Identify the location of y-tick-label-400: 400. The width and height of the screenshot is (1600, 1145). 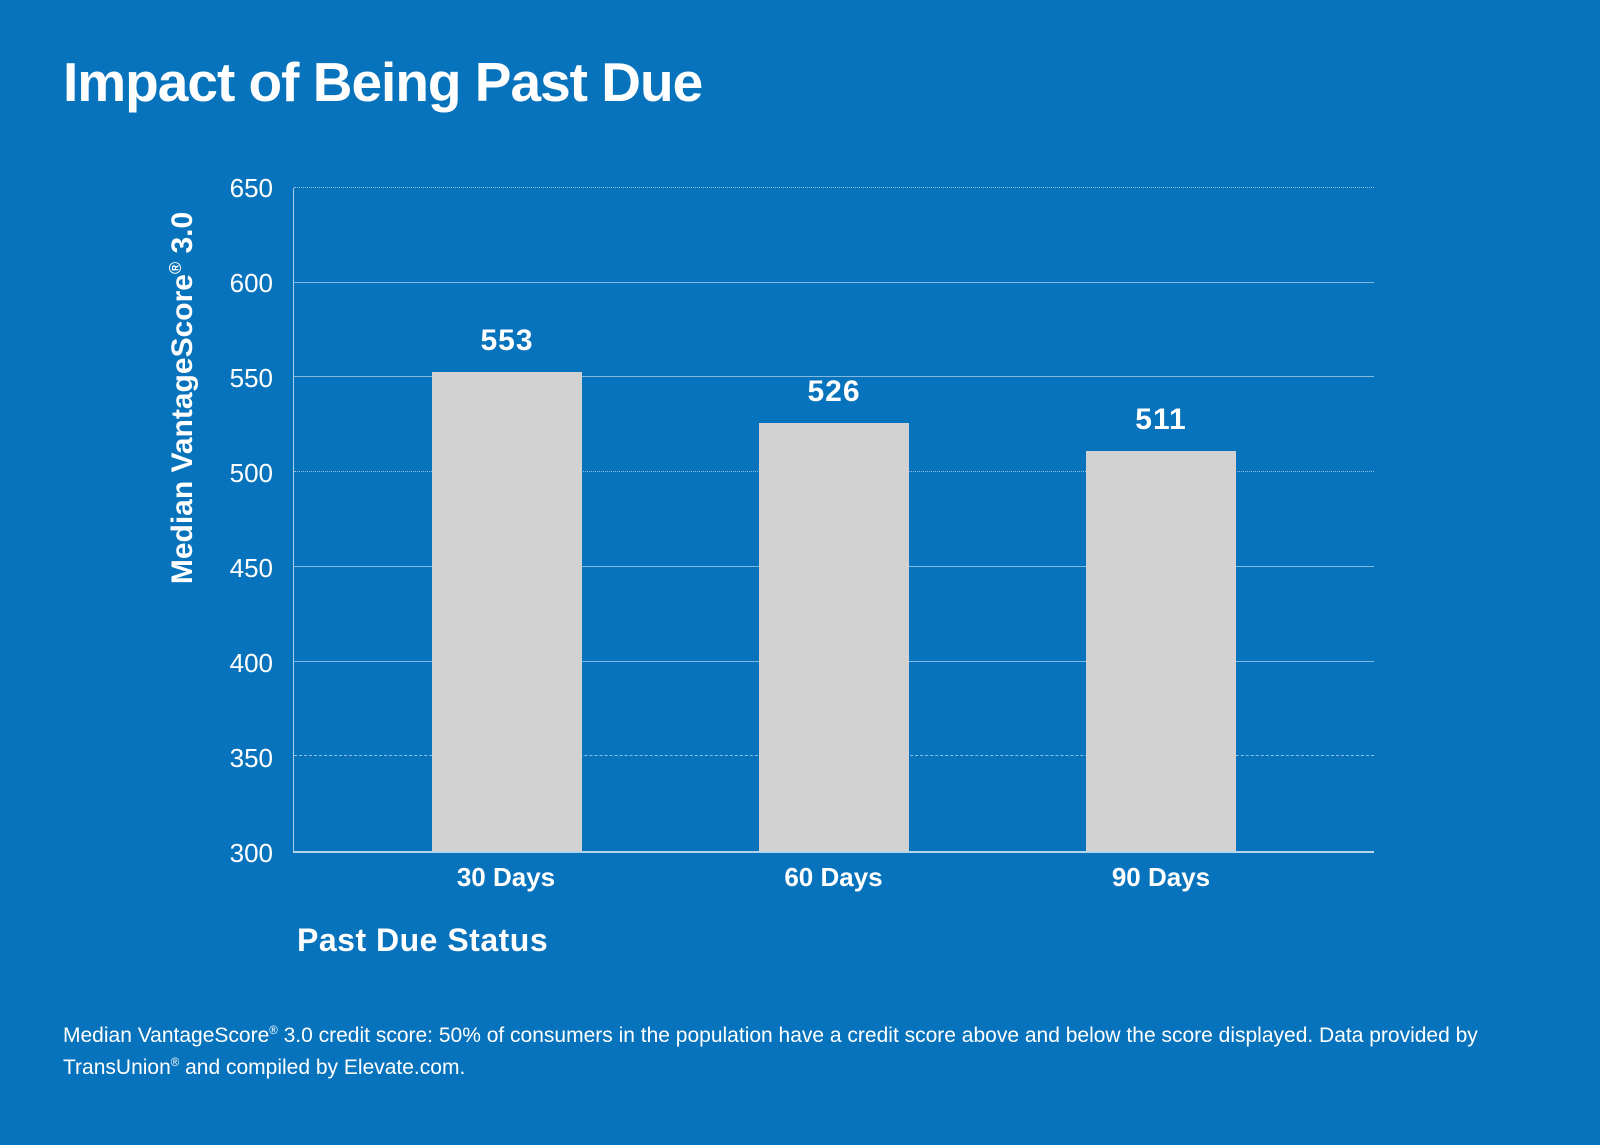
(251, 663).